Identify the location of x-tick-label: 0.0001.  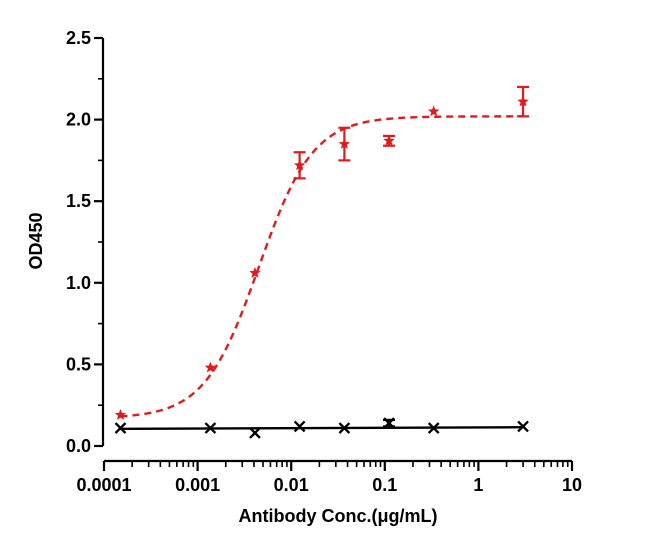
(103, 485).